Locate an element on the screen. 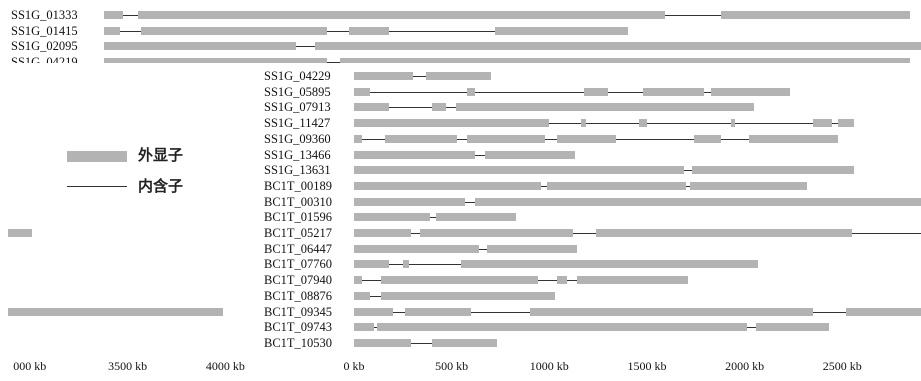 Image resolution: width=921 pixels, height=381 pixels. gene-label: BC1T_00189 is located at coordinates (298, 185).